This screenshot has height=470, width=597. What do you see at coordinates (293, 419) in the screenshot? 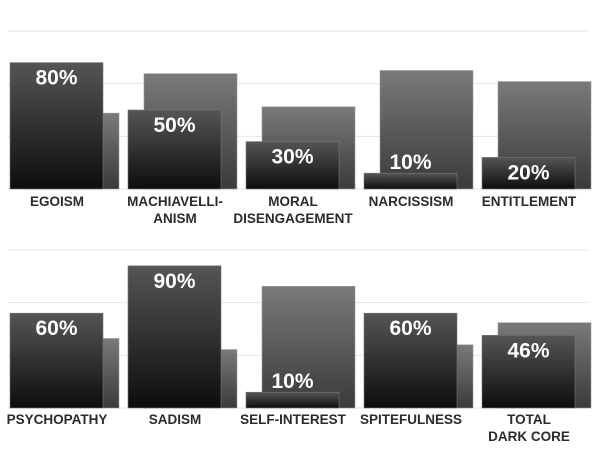
I see `category-label: SELF-INTEREST` at bounding box center [293, 419].